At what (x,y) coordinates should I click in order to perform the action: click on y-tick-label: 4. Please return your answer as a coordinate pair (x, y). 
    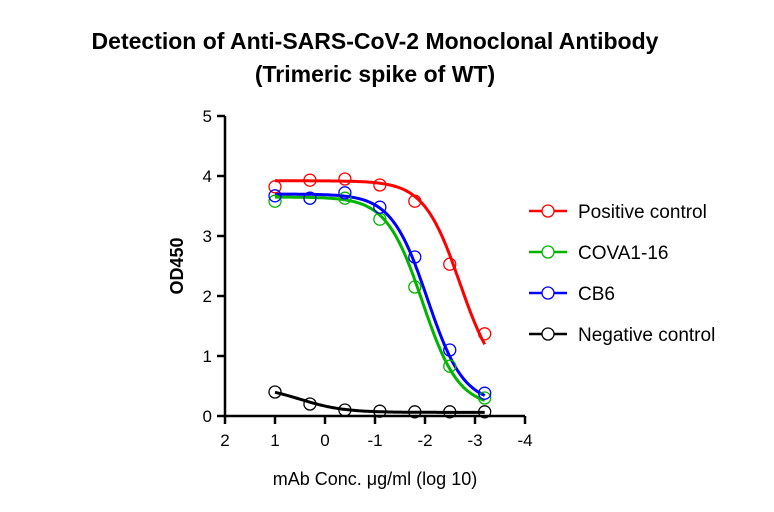
    Looking at the image, I should click on (207, 176).